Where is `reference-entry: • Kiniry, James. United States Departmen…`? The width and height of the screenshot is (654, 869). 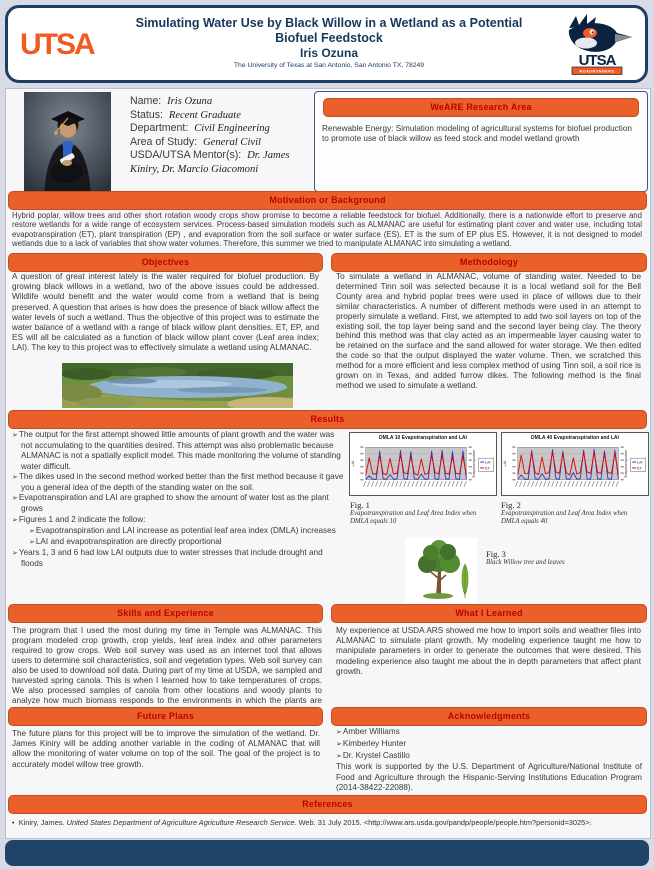
reference-entry: • Kiniry, James. United States Departmen… is located at coordinates (302, 822).